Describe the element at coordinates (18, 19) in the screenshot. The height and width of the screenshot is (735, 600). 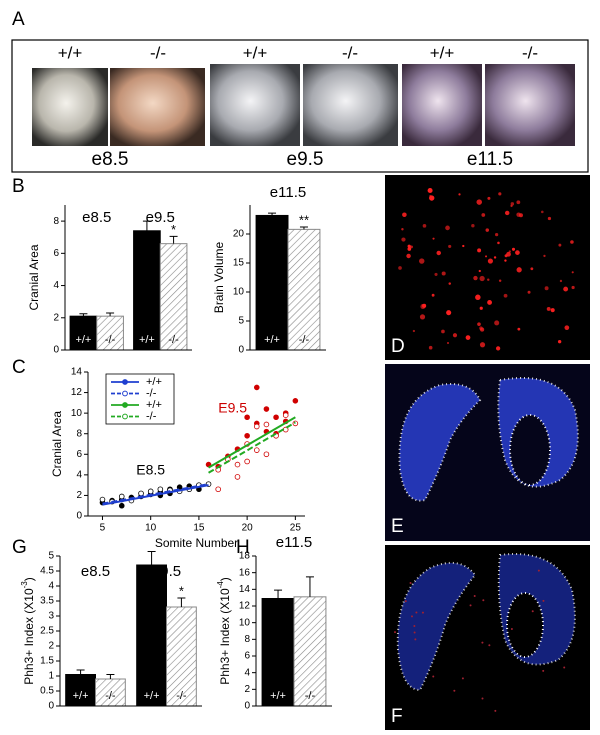
I see `panel-letter: A` at that location.